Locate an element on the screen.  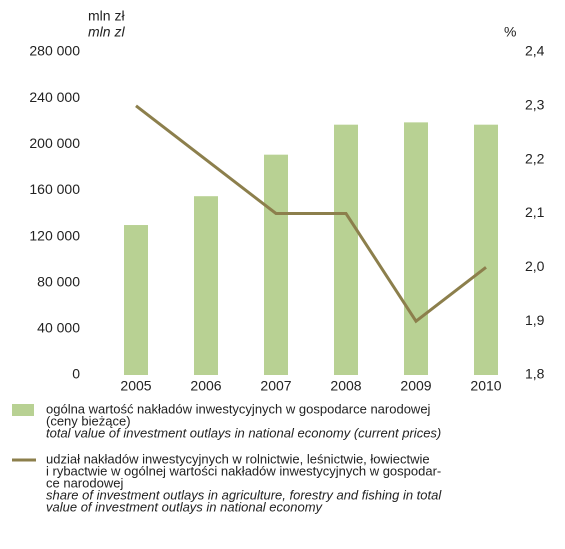
y2-unit: % is located at coordinates (510, 32).